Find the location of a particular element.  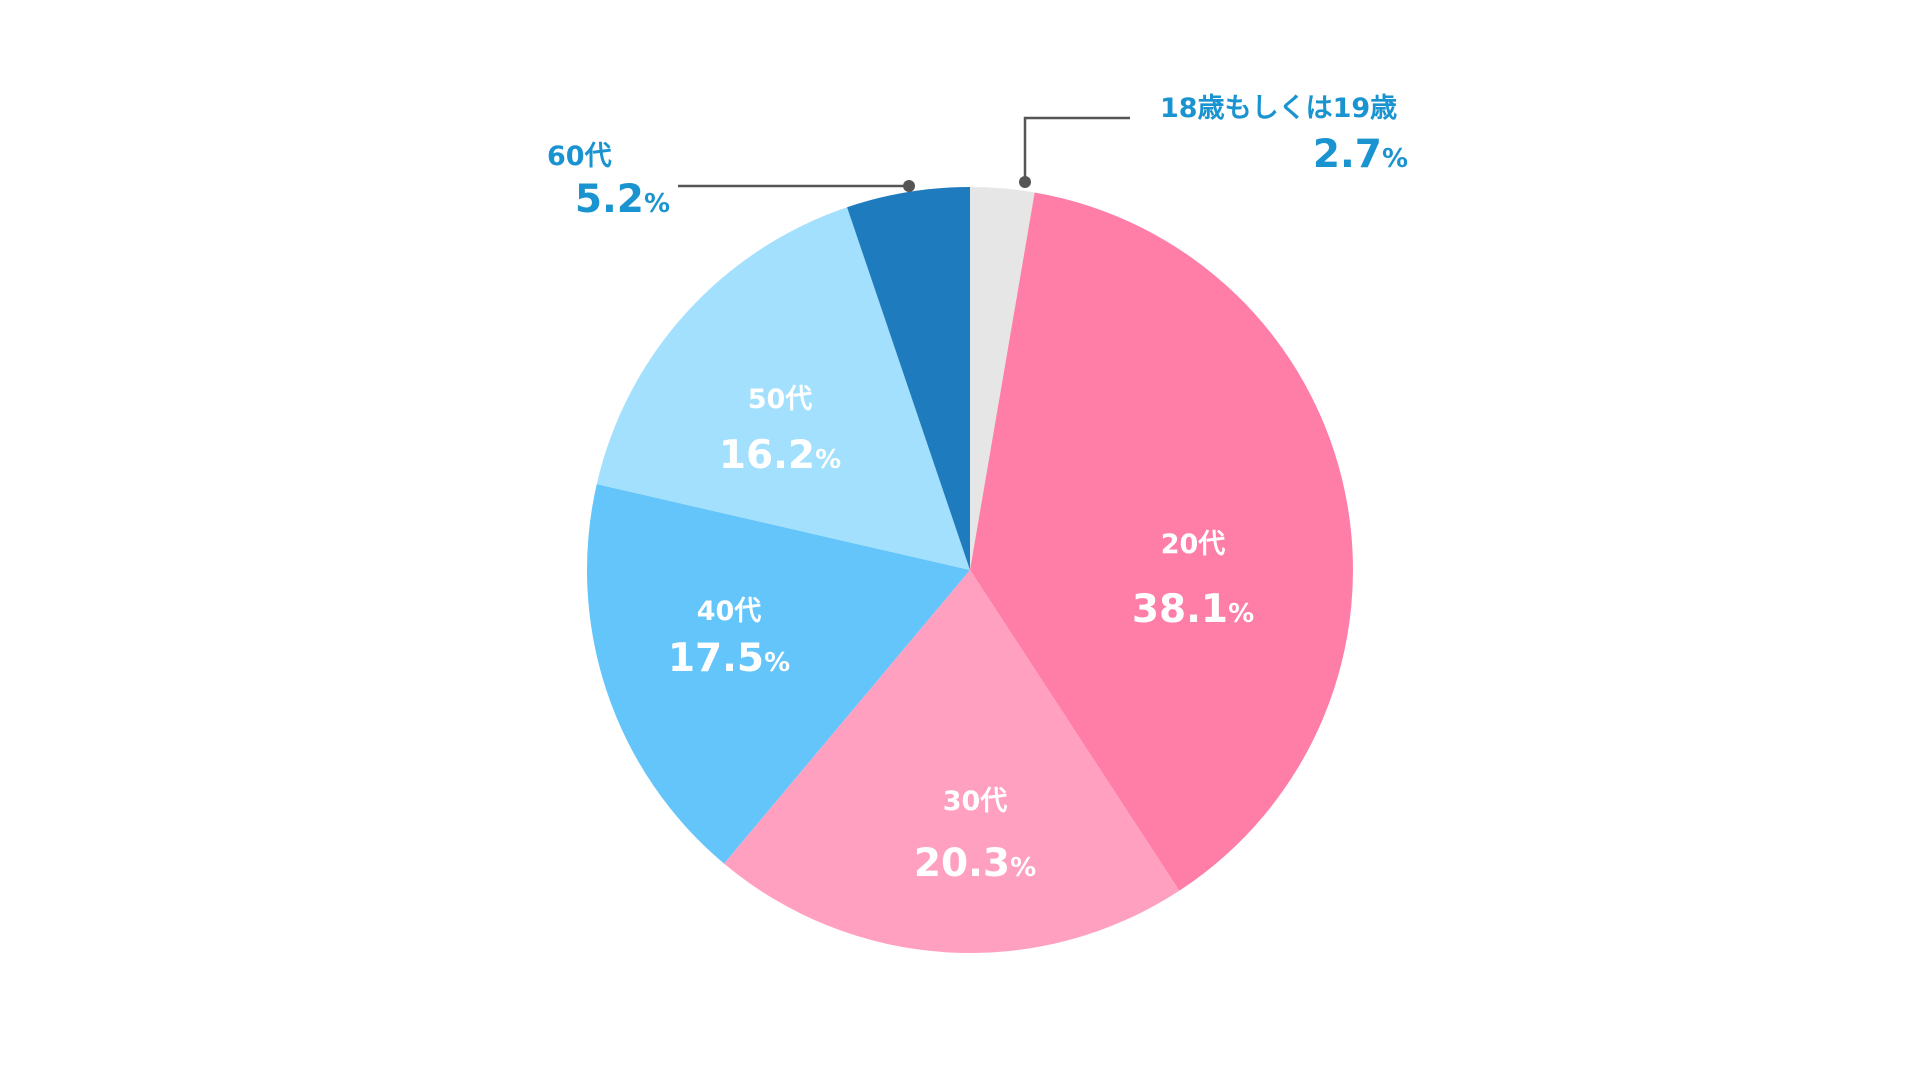

slice-category-label: 40代 is located at coordinates (729, 611).